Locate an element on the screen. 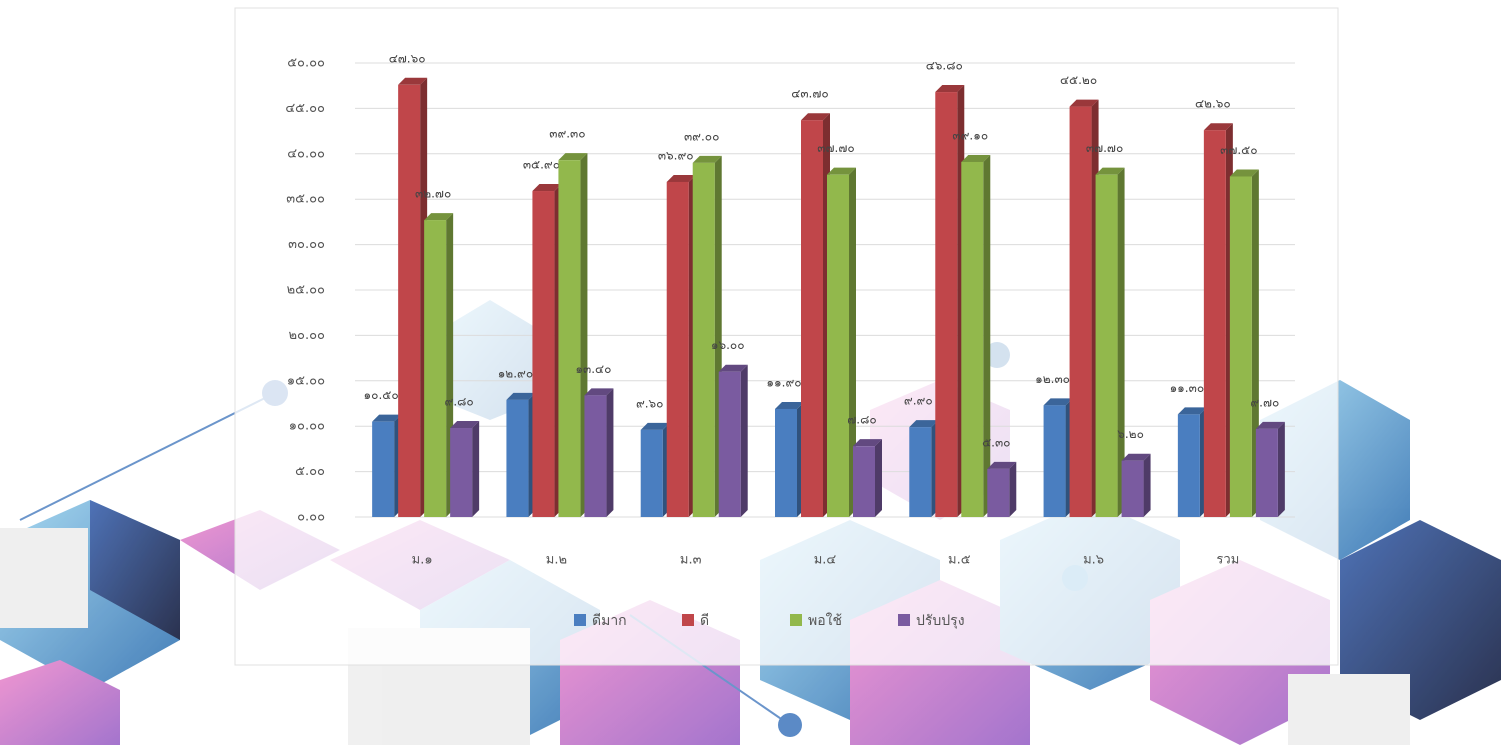  value-label: ๔๖.๘๐ is located at coordinates (944, 66).